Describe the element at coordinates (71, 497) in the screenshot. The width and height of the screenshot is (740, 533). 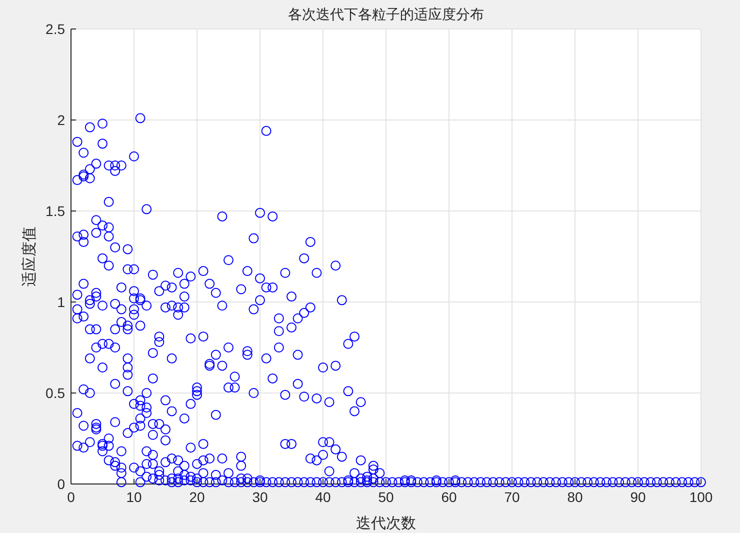
I see `x-tick-label: 0` at that location.